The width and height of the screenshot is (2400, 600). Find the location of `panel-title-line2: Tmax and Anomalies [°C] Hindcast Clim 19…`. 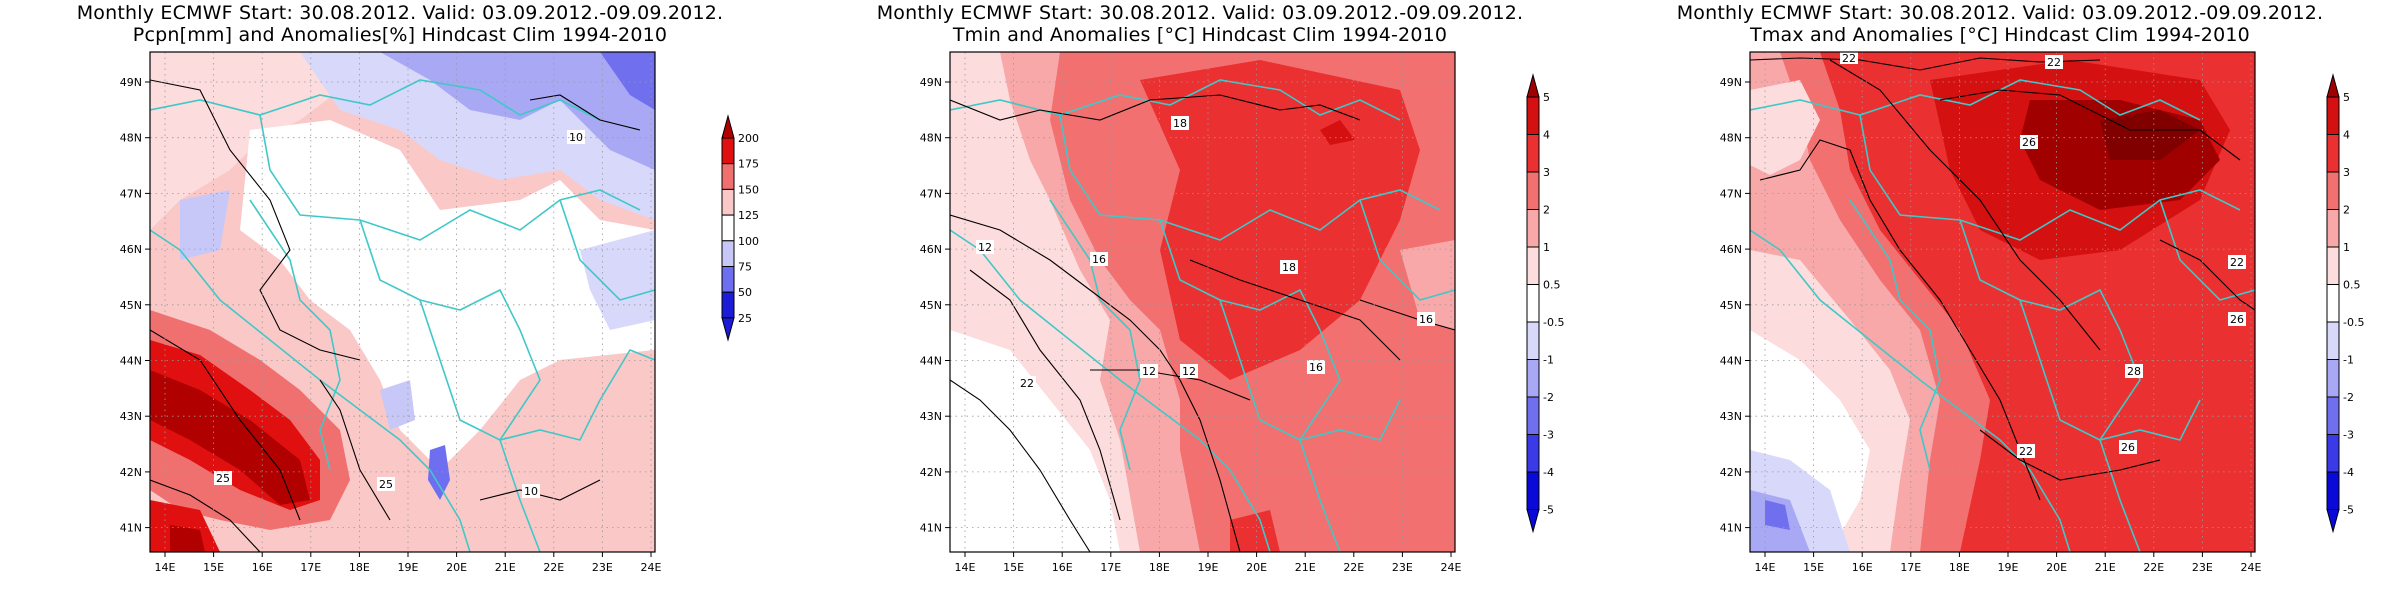

panel-title-line2: Tmax and Anomalies [°C] Hindcast Clim 19… is located at coordinates (2000, 35).